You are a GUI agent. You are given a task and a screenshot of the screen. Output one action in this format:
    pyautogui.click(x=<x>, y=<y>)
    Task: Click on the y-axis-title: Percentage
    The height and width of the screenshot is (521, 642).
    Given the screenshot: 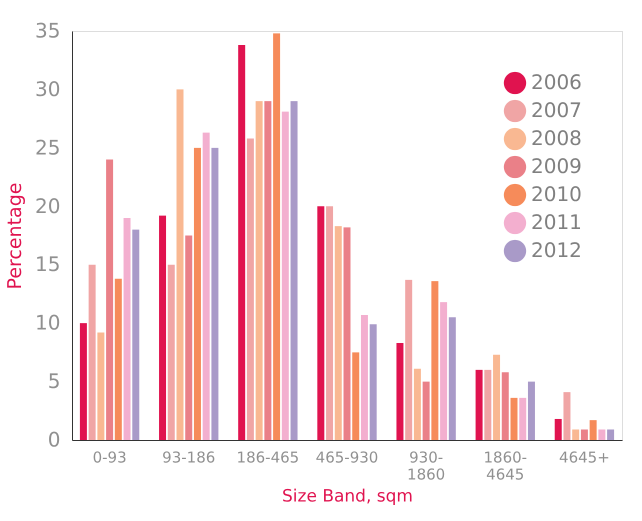 What is the action you would take?
    pyautogui.click(x=15, y=236)
    